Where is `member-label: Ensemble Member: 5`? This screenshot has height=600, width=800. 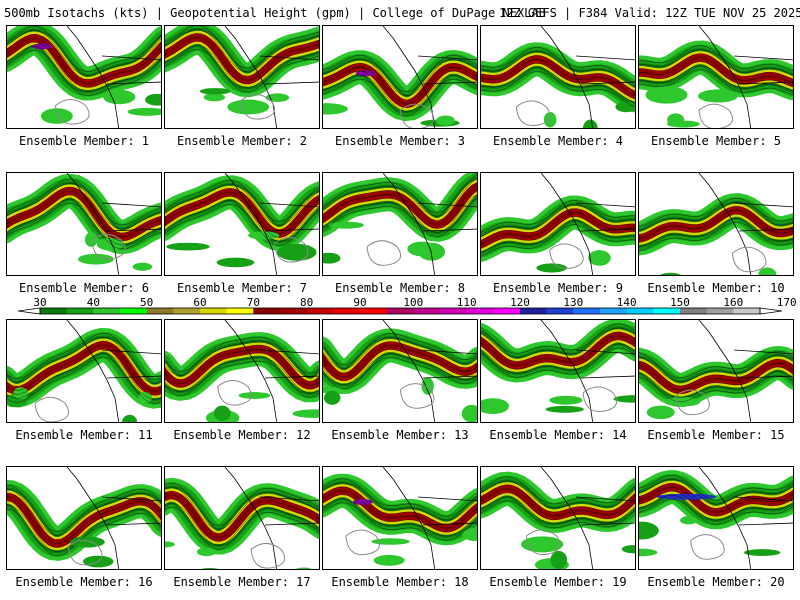 member-label: Ensemble Member: 5 is located at coordinates (716, 141).